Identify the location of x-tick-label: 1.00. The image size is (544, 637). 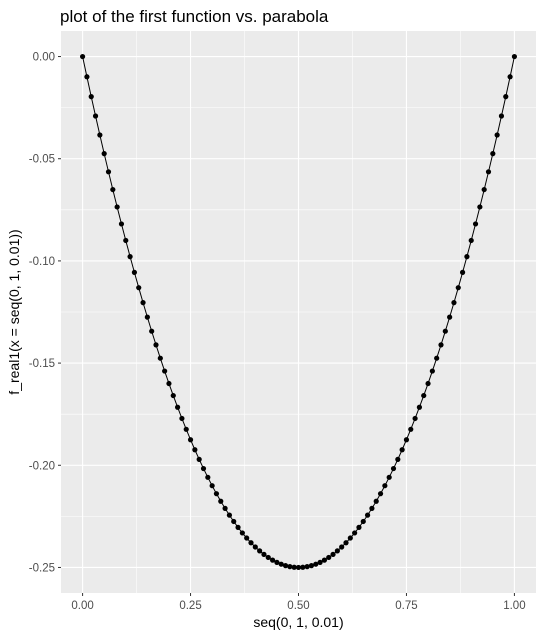
(514, 606).